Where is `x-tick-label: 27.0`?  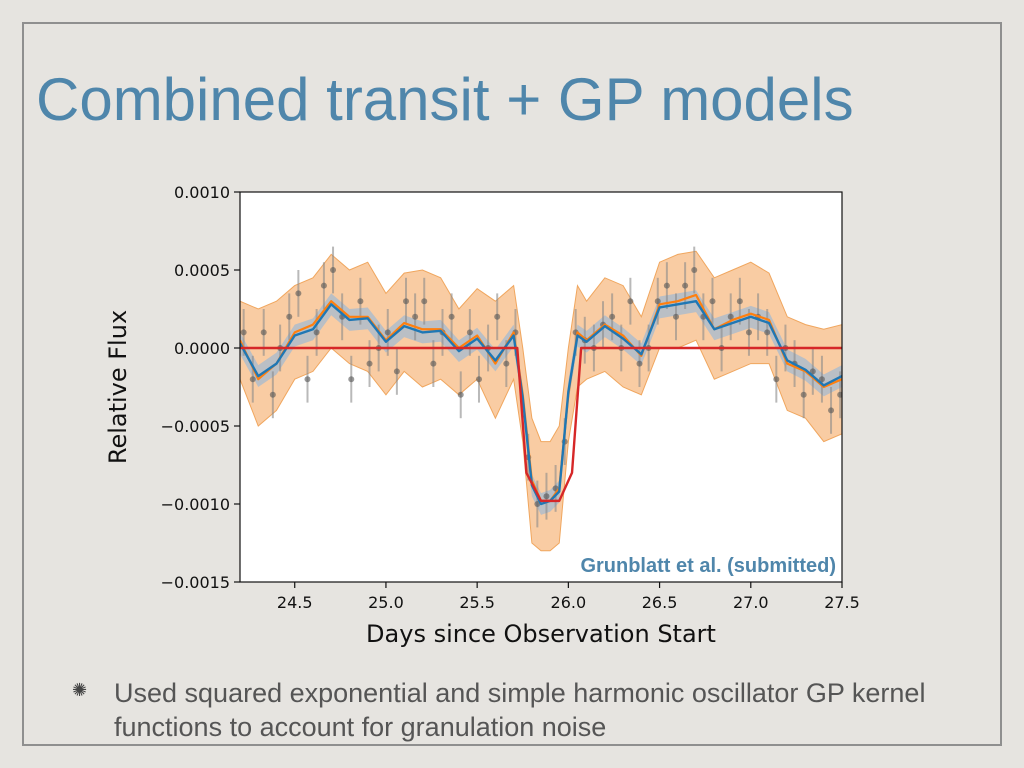 x-tick-label: 27.0 is located at coordinates (751, 602).